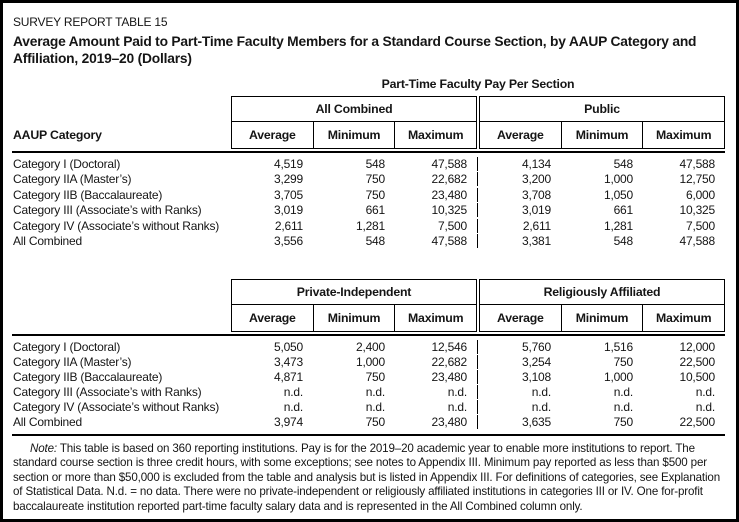 This screenshot has height=522, width=739. What do you see at coordinates (121, 305) in the screenshot?
I see `row-label-header-blank` at bounding box center [121, 305].